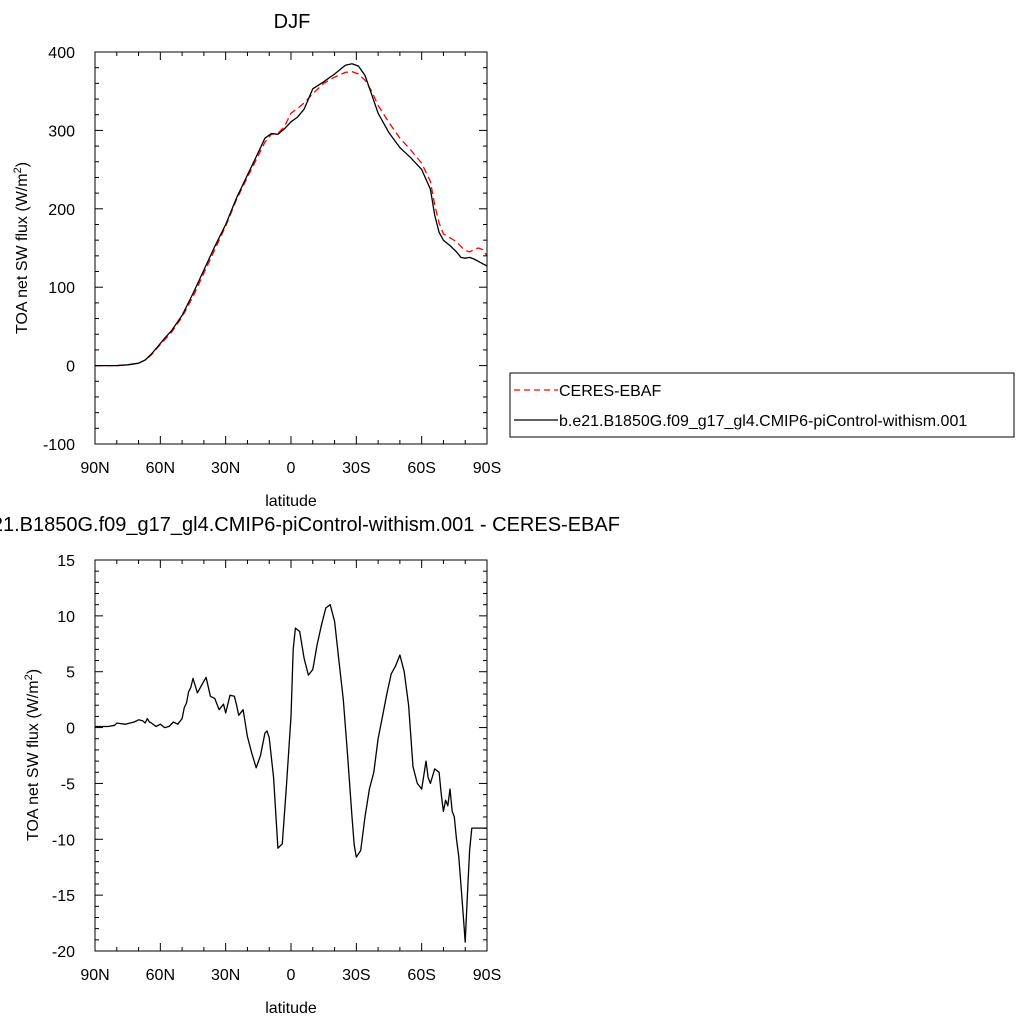 The width and height of the screenshot is (1024, 1024). I want to click on legend-label-ceres-ebaf: CERES-EBAF, so click(610, 391).